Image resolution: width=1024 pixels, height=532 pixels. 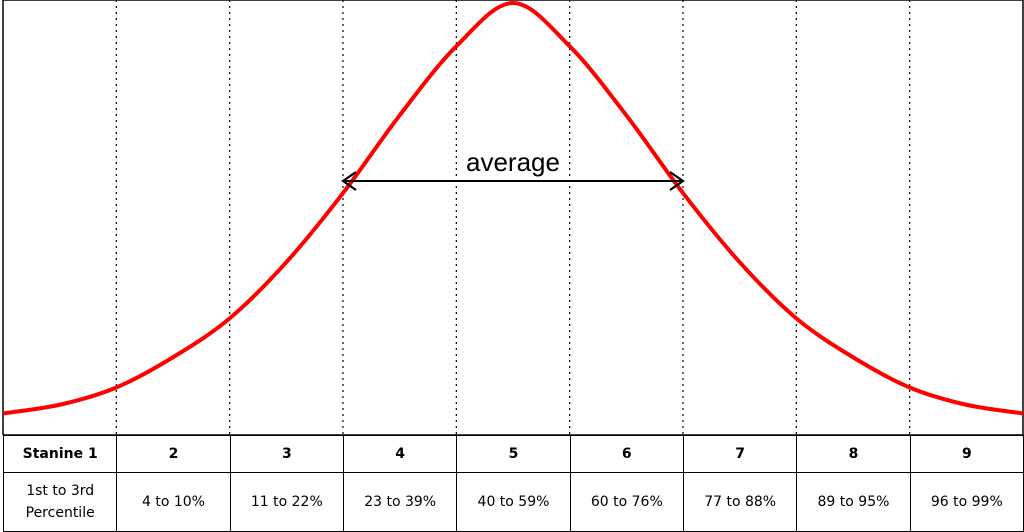 What do you see at coordinates (740, 502) in the screenshot?
I see `percentile-cell: 77 to 88%` at bounding box center [740, 502].